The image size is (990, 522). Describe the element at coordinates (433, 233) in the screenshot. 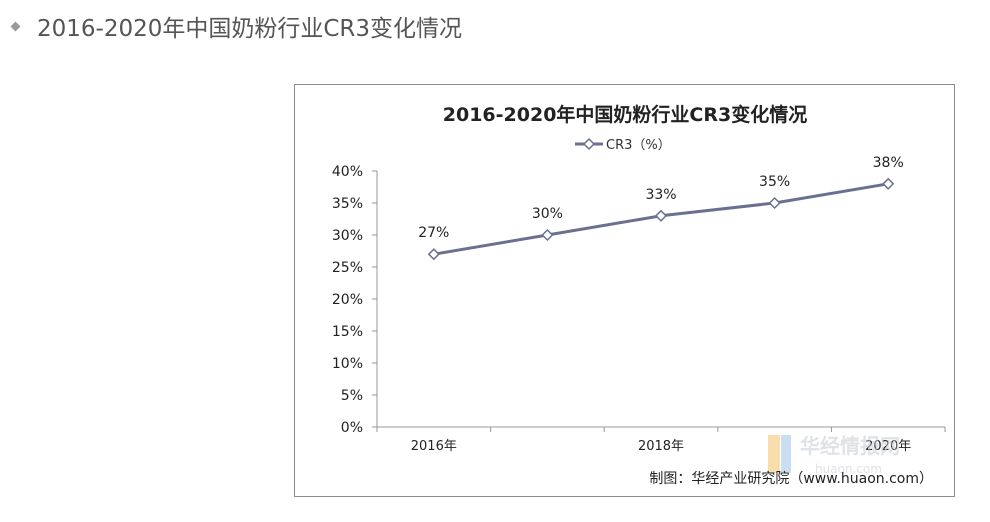

I see `data-label: 27%` at that location.